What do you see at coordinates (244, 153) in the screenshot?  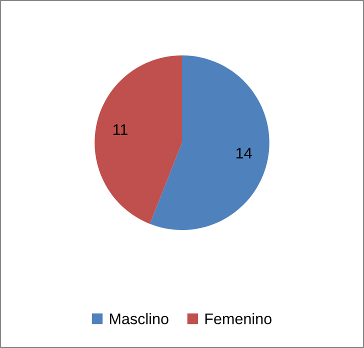 I see `data-label: 14` at bounding box center [244, 153].